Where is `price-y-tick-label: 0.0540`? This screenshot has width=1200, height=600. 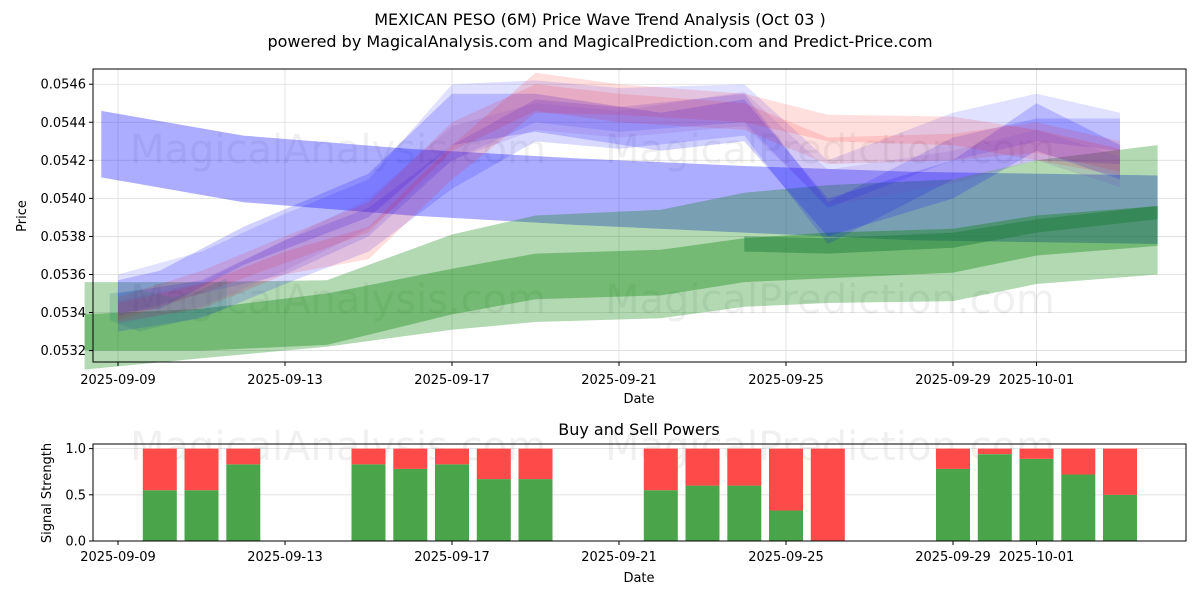 price-y-tick-label: 0.0540 is located at coordinates (64, 199).